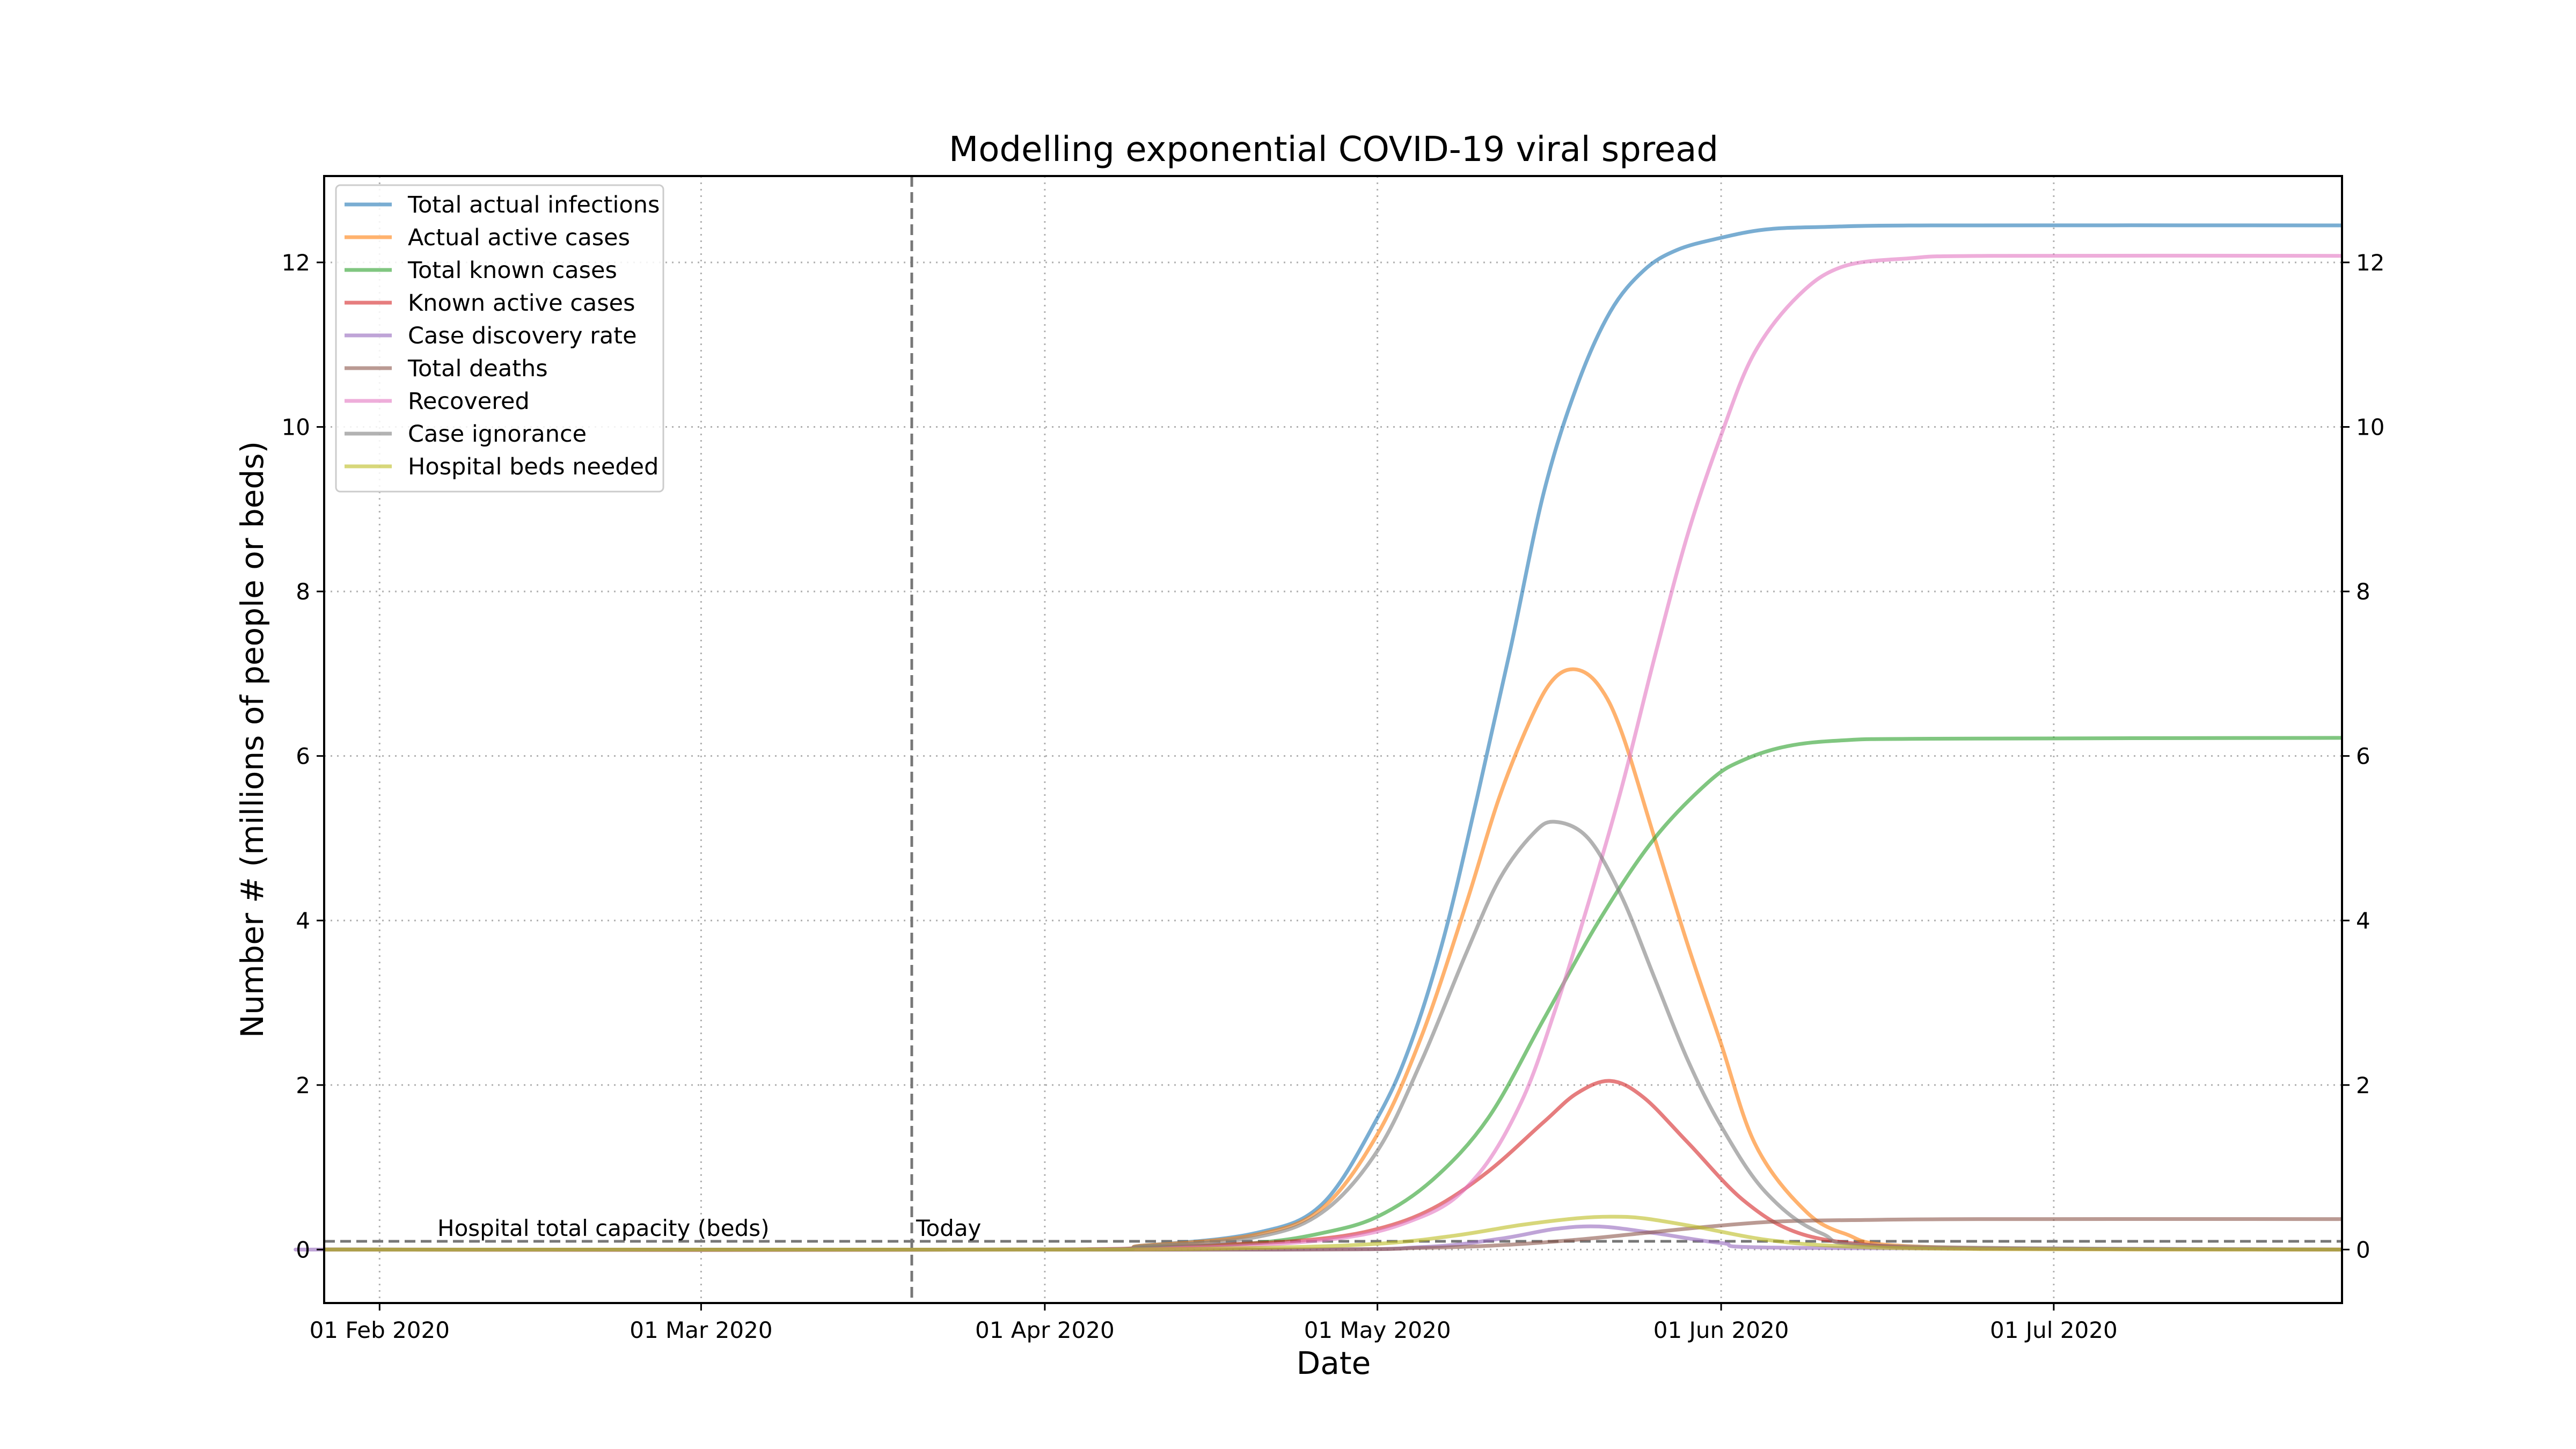 The width and height of the screenshot is (2576, 1449). I want to click on y-tick-label: 6, so click(303, 756).